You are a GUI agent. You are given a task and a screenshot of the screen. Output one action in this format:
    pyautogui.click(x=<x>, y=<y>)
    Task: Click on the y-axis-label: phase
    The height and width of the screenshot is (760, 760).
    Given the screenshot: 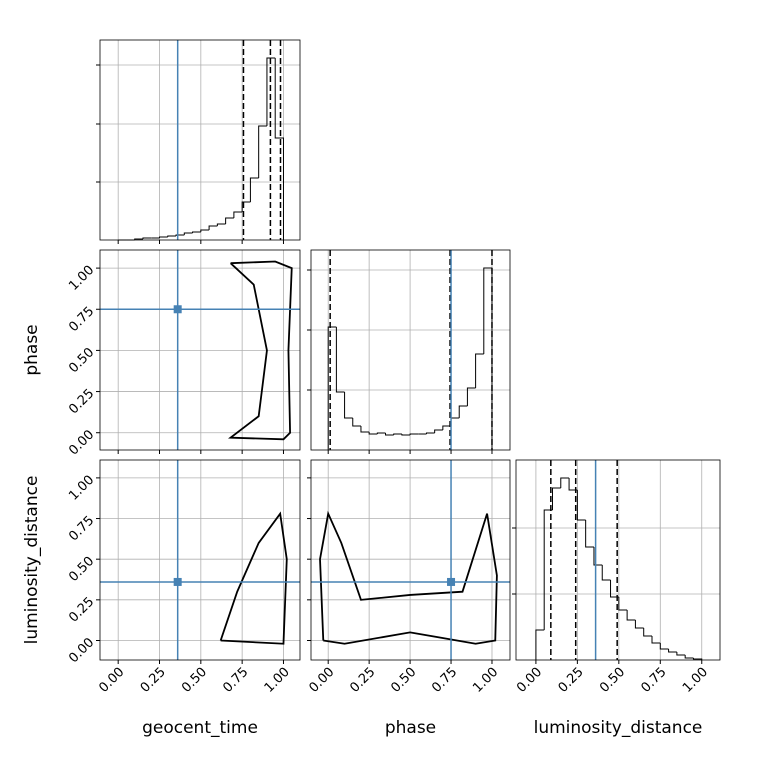 What is the action you would take?
    pyautogui.click(x=32, y=349)
    